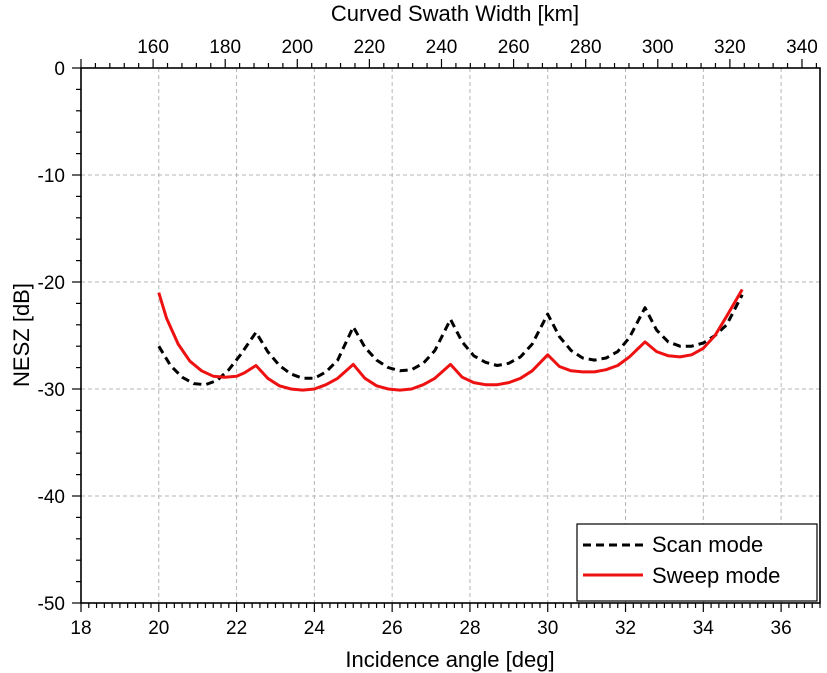  Describe the element at coordinates (315, 628) in the screenshot. I see `x-tick-label: 24` at that location.